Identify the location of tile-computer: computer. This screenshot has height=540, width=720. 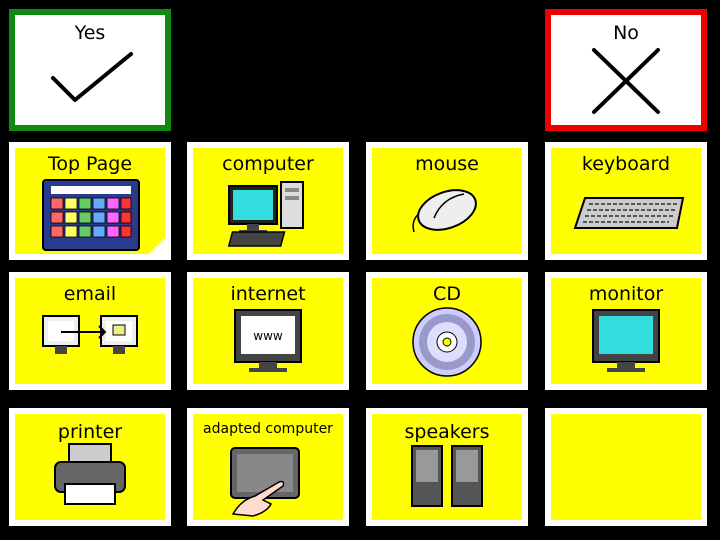
(268, 201).